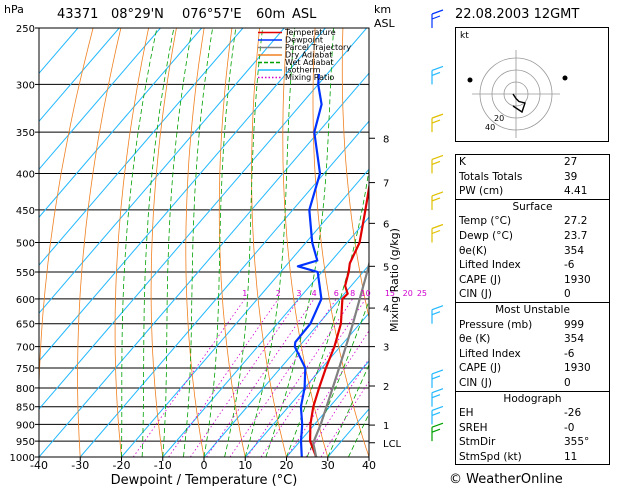 The width and height of the screenshot is (629, 486). Describe the element at coordinates (212, 14) in the screenshot. I see `station-lon: 076°57'E` at that location.